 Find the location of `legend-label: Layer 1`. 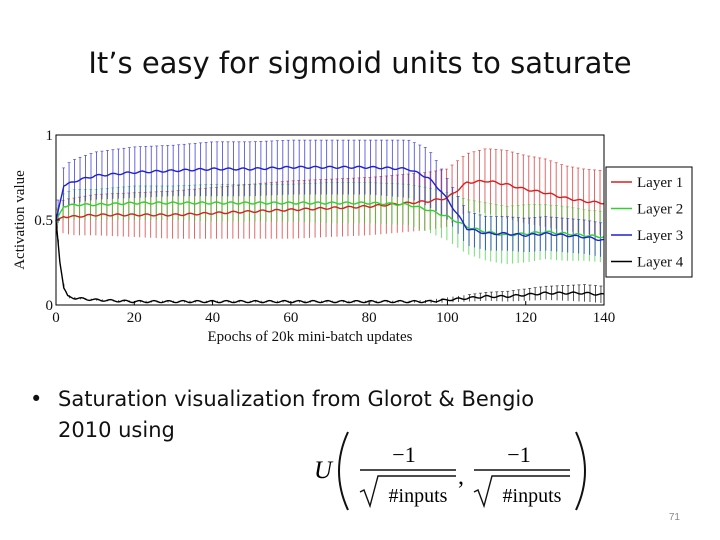

legend-label: Layer 1 is located at coordinates (660, 183).